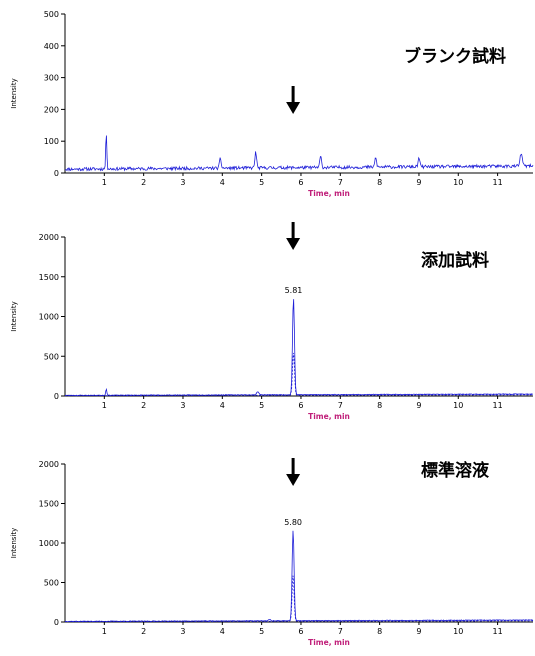 The height and width of the screenshot is (656, 535). What do you see at coordinates (293, 522) in the screenshot?
I see `peak-label: 5.80` at bounding box center [293, 522].